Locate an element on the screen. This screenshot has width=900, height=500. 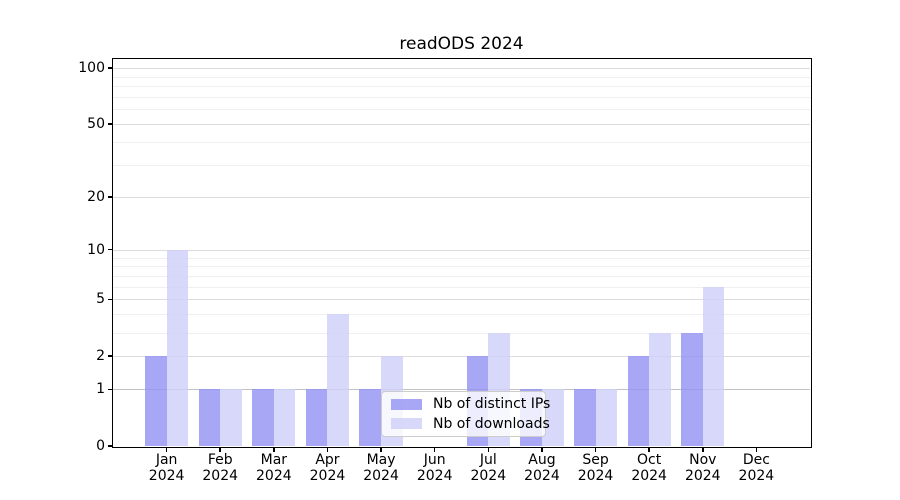
x-tick-label: Sep 2024 is located at coordinates (596, 468).